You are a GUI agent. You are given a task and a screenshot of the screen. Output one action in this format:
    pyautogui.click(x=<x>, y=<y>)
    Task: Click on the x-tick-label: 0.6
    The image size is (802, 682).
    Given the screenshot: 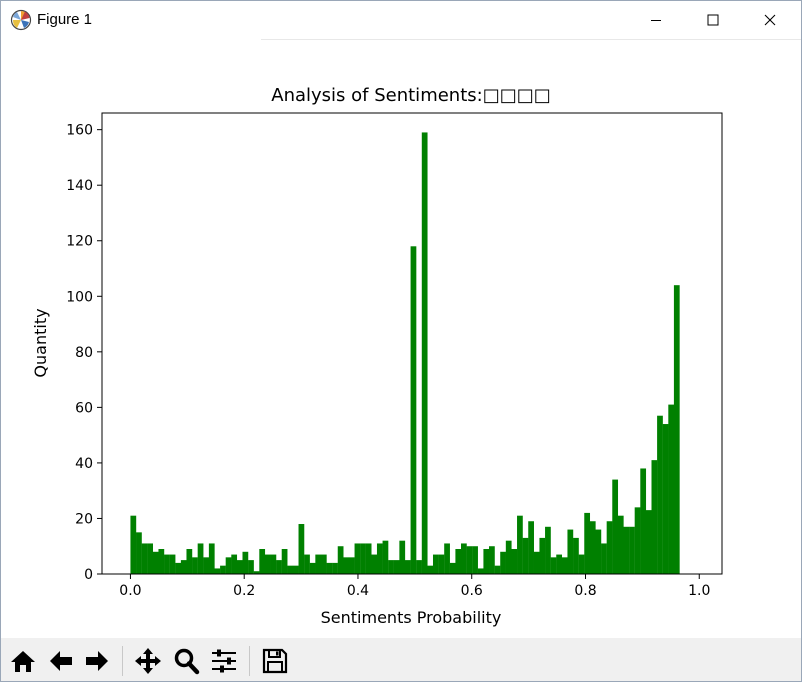 What is the action you would take?
    pyautogui.click(x=472, y=591)
    